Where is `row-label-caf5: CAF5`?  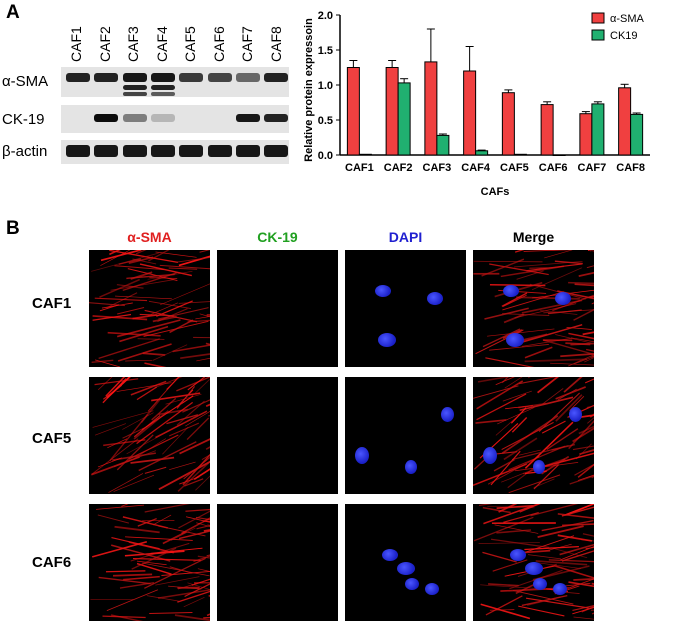
row-label-caf5: CAF5 is located at coordinates (52, 438).